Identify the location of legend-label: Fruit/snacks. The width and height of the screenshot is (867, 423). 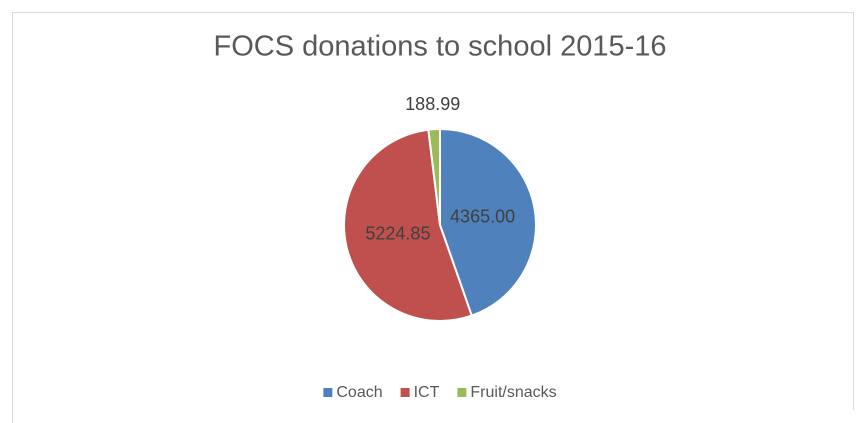
(513, 392).